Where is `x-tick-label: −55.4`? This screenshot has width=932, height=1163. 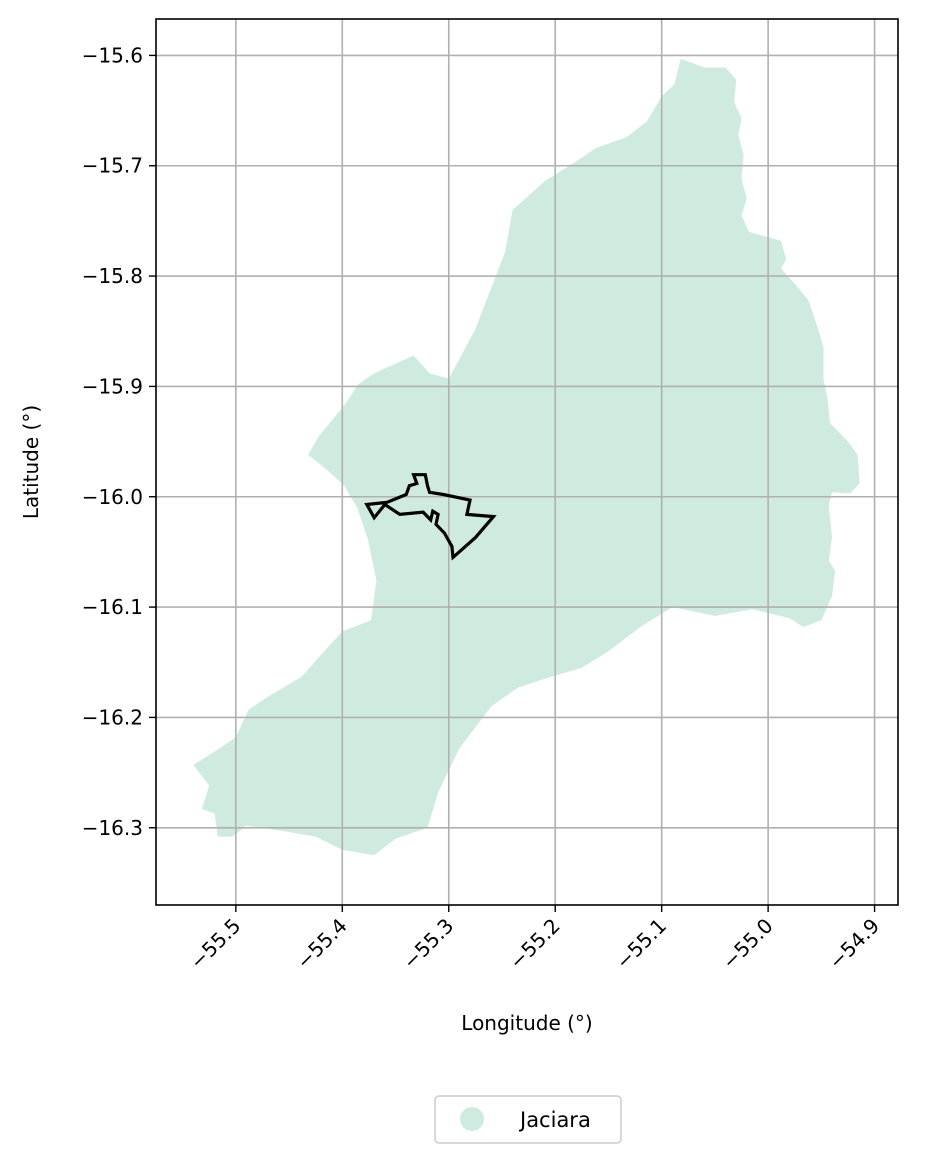
x-tick-label: −55.4 is located at coordinates (322, 944).